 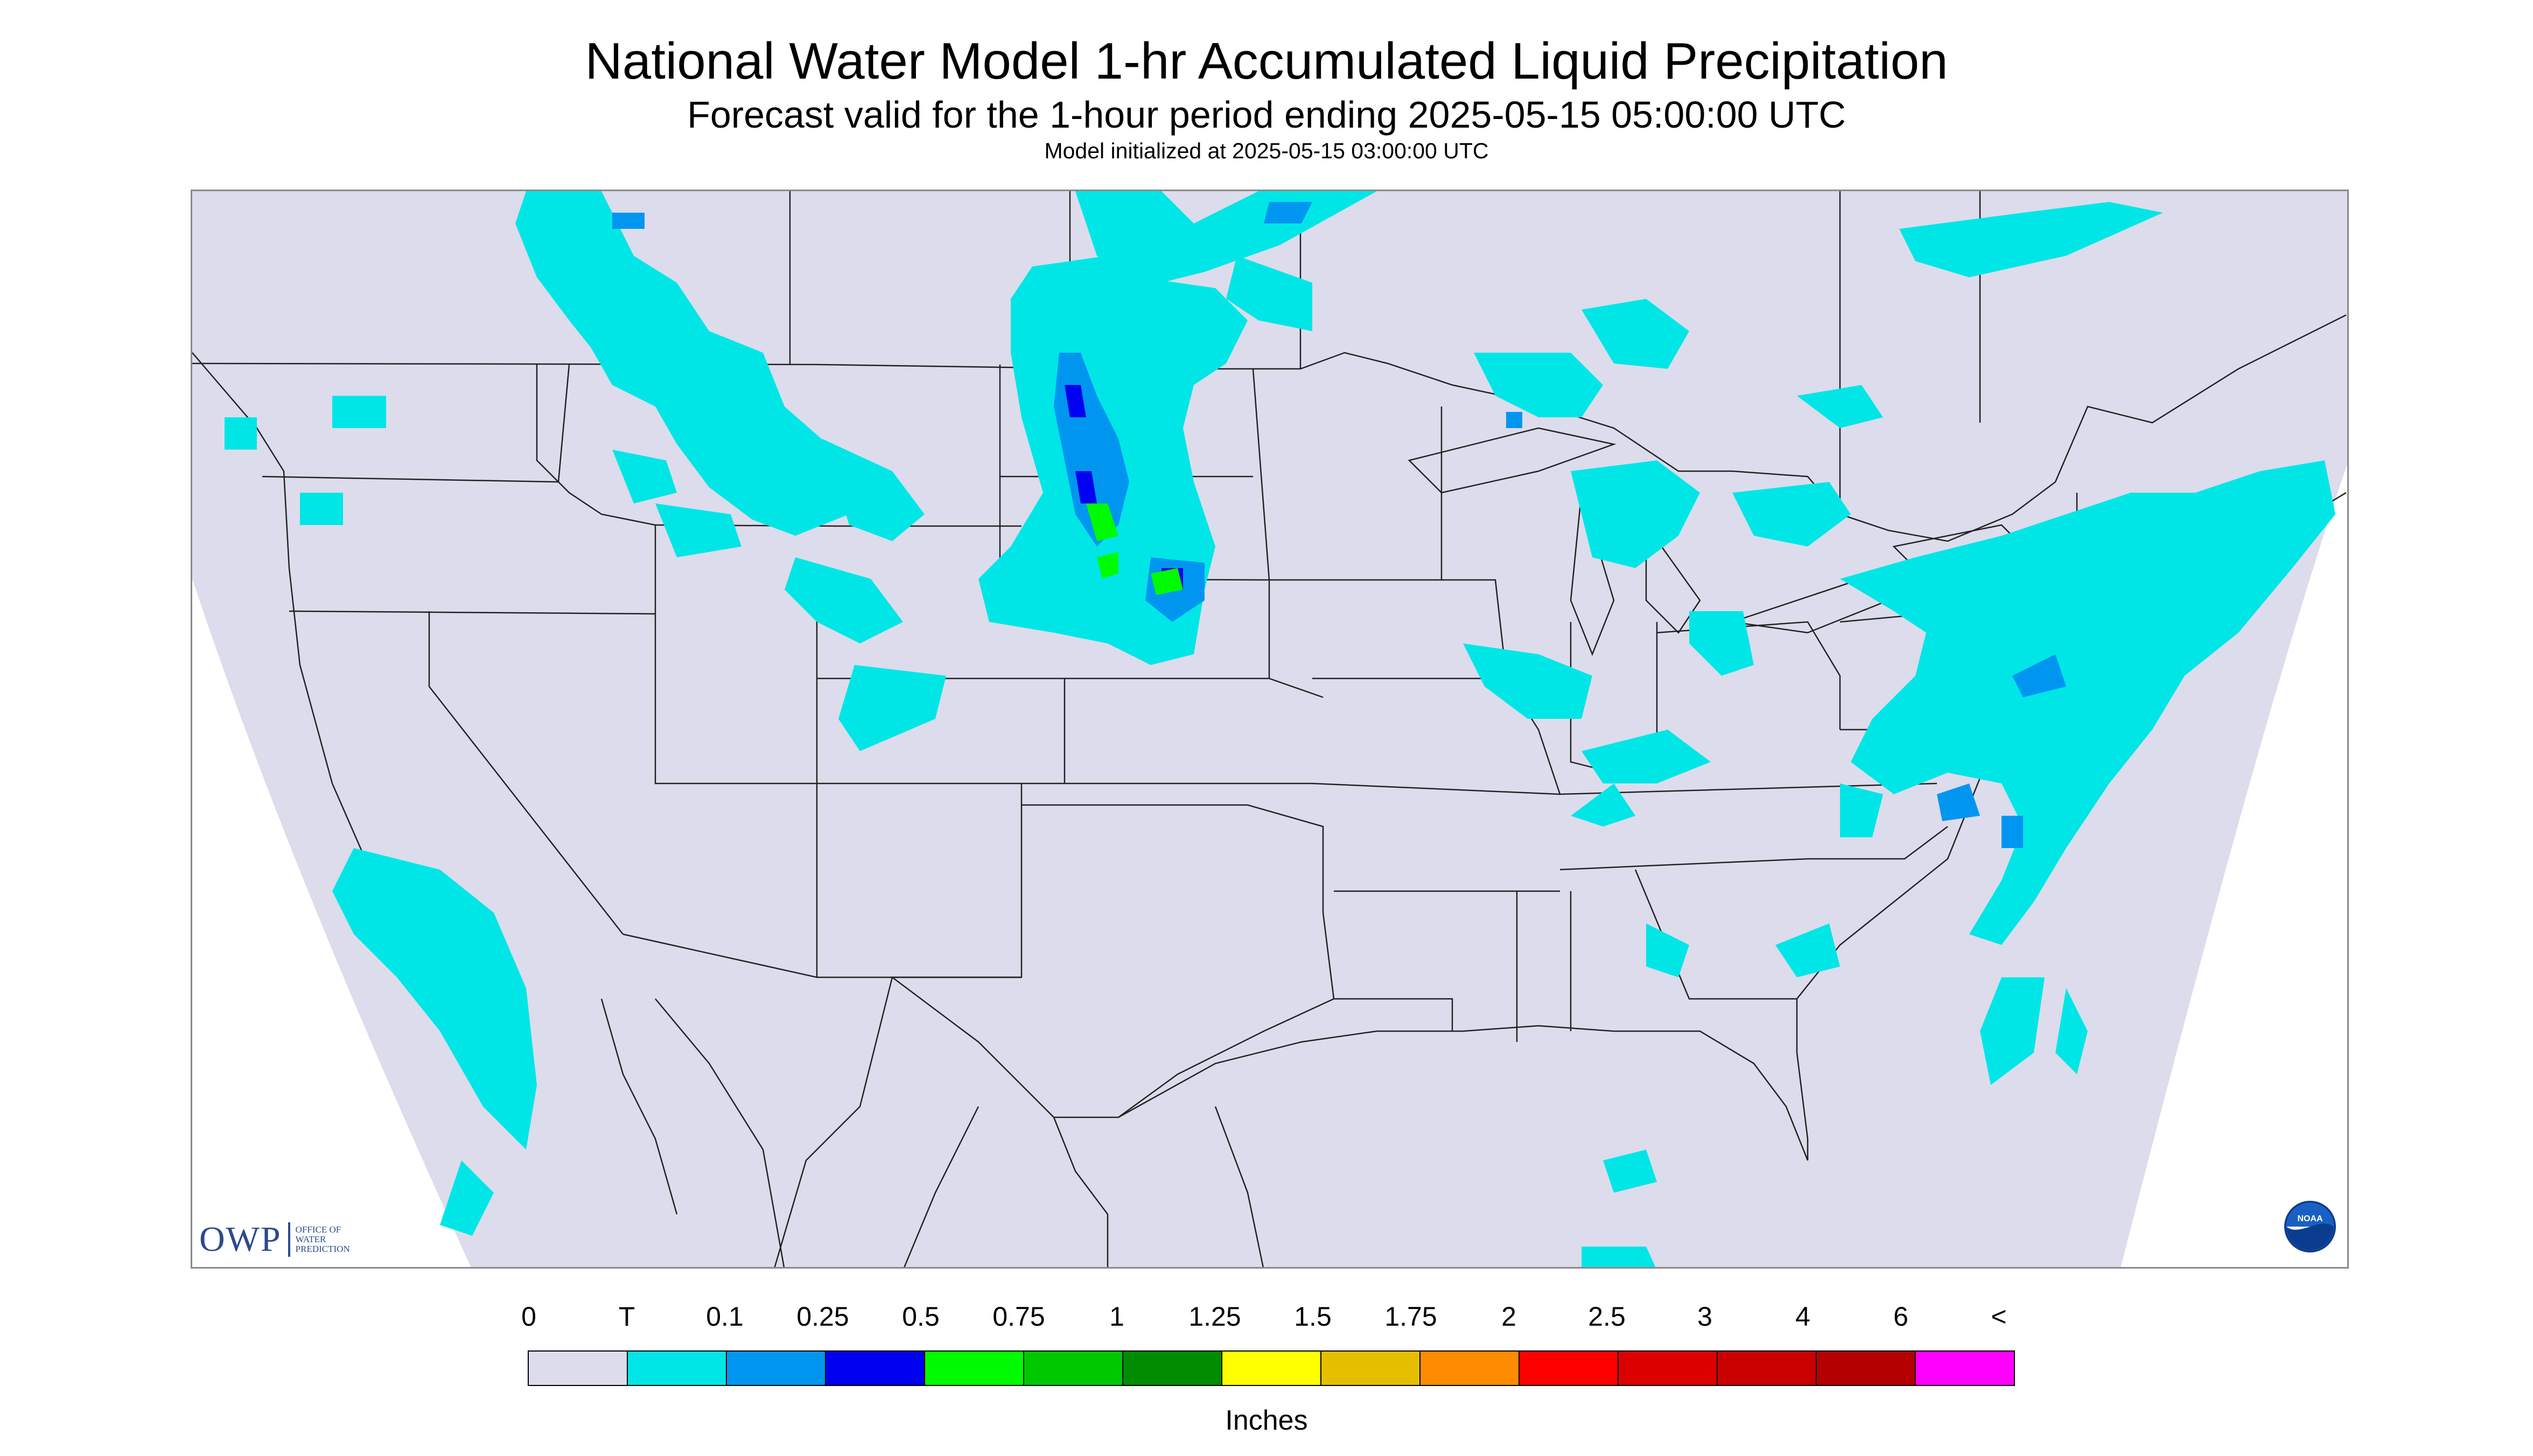 What do you see at coordinates (1704, 1316) in the screenshot?
I see `legend-label: 3` at bounding box center [1704, 1316].